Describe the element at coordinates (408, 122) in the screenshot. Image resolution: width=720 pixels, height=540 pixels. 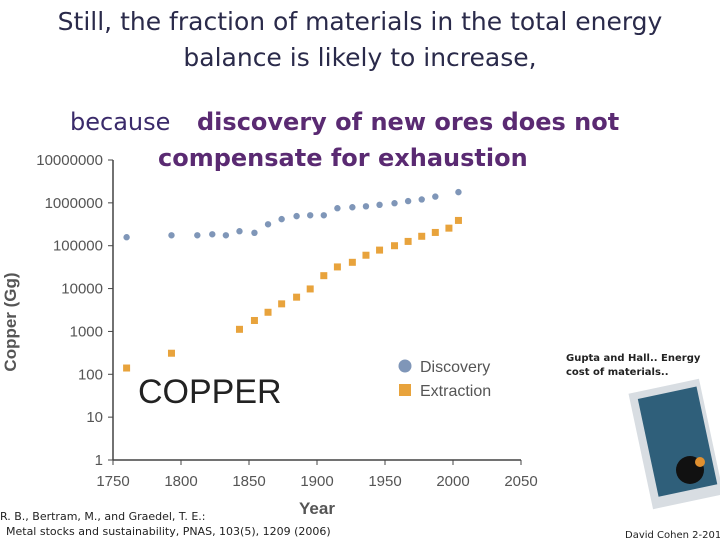
I see `subtitle-line: discovery of new ores does not` at that location.